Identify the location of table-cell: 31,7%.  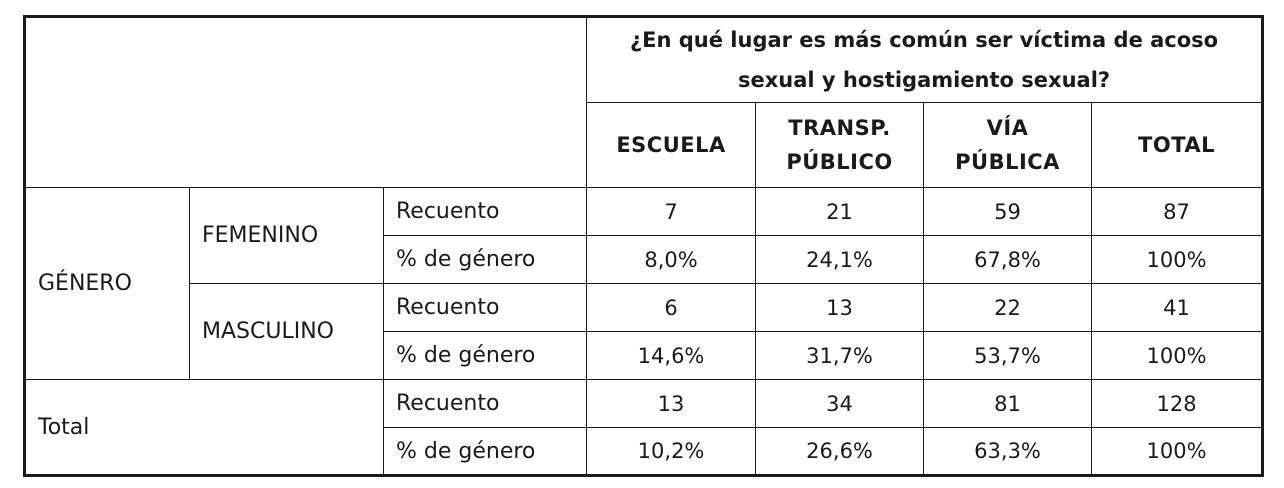
(840, 355).